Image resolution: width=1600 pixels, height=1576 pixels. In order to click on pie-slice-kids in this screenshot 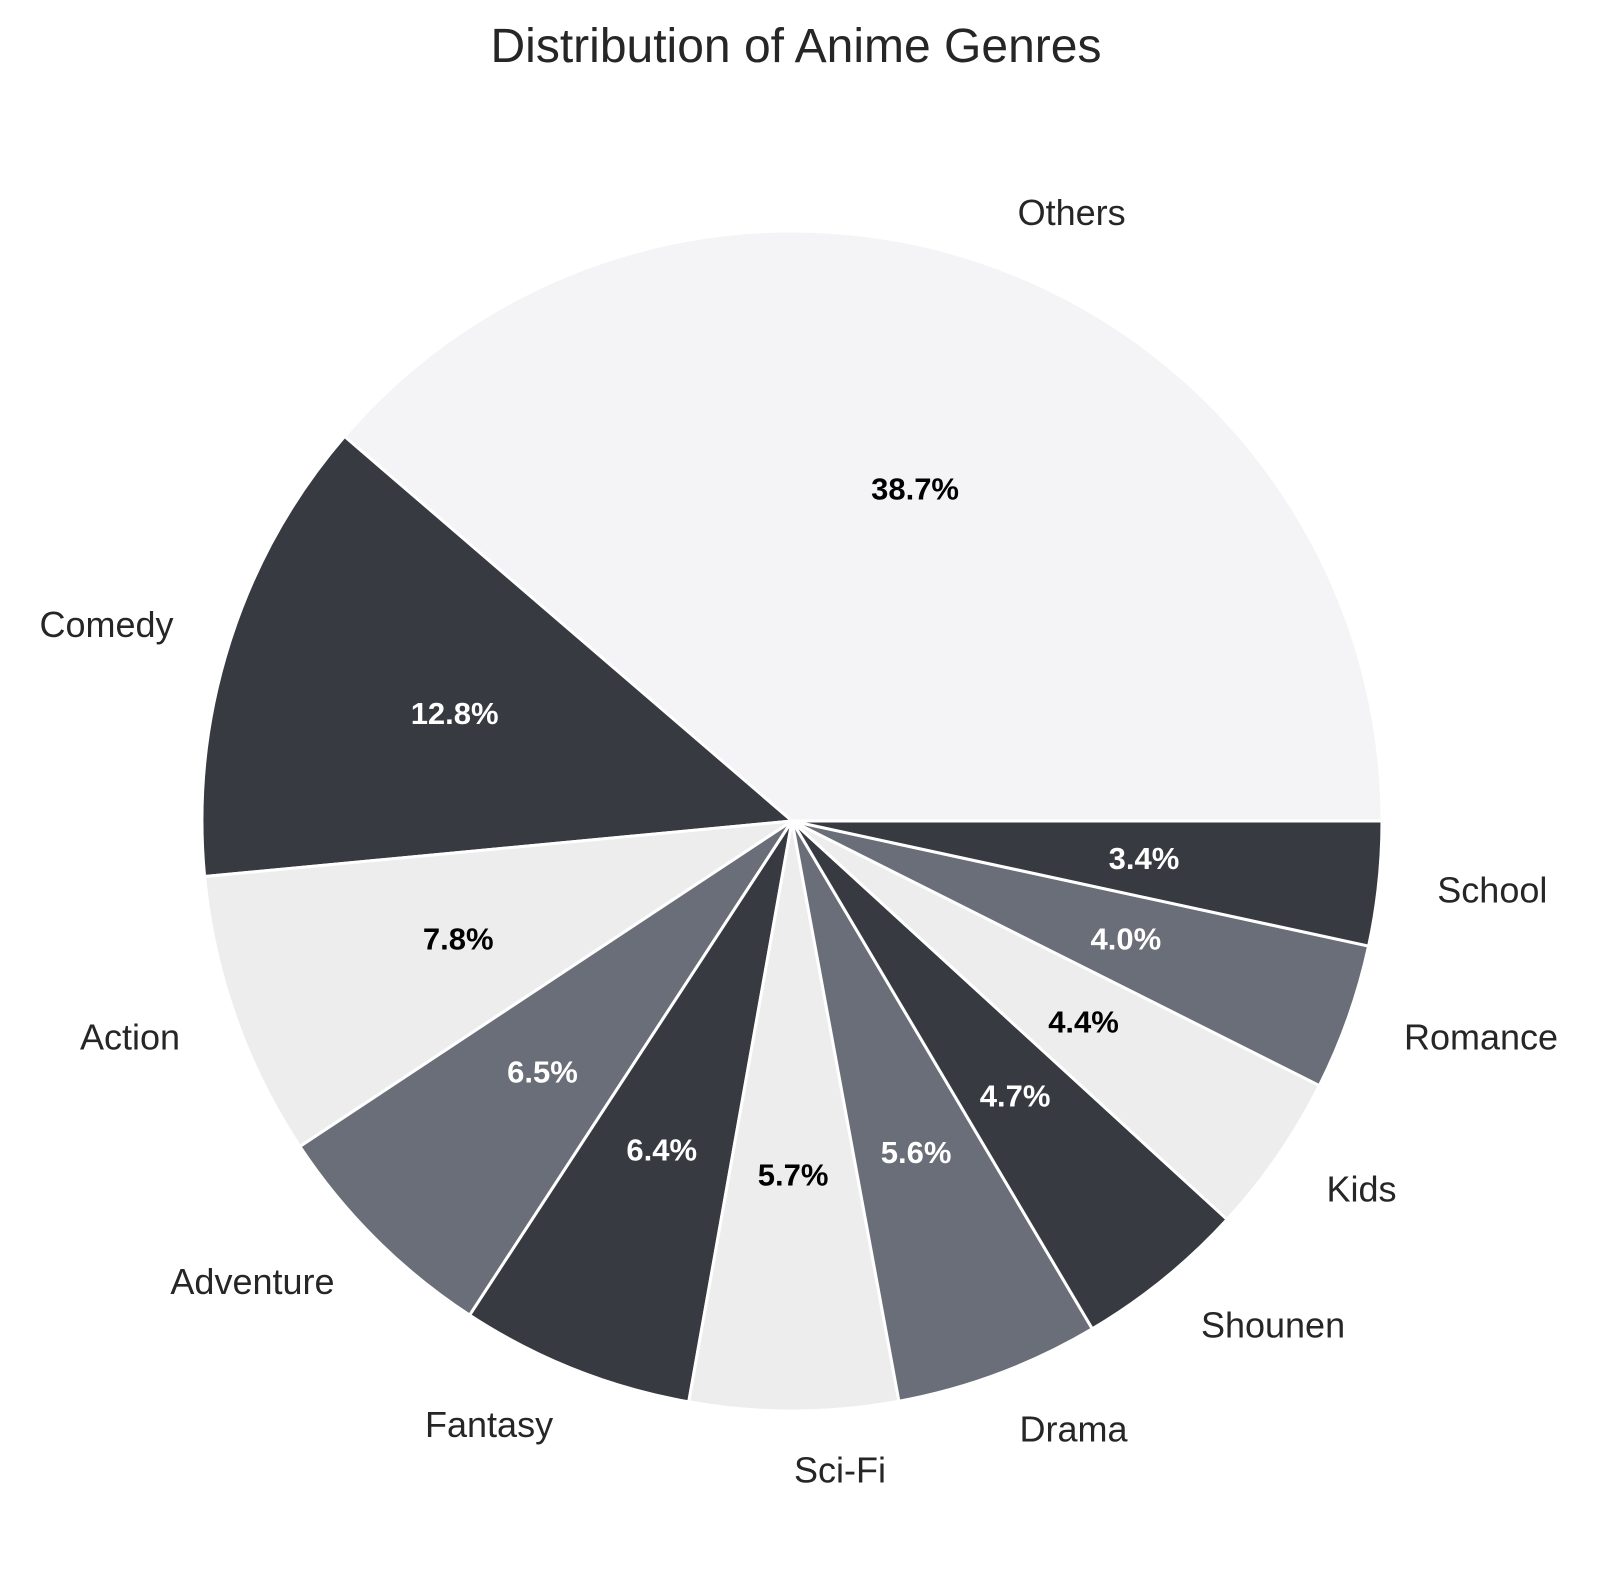, I will do `click(1055, 1020)`.